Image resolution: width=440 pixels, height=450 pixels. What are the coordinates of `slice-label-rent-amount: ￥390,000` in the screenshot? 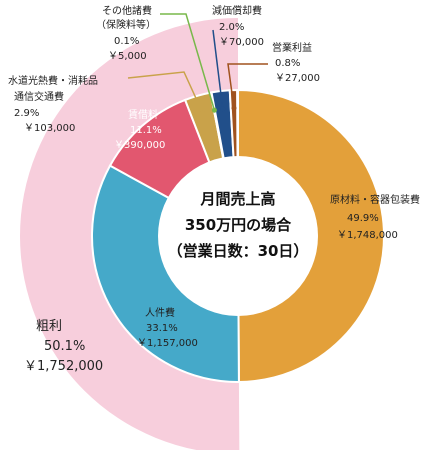 It's located at (139, 145).